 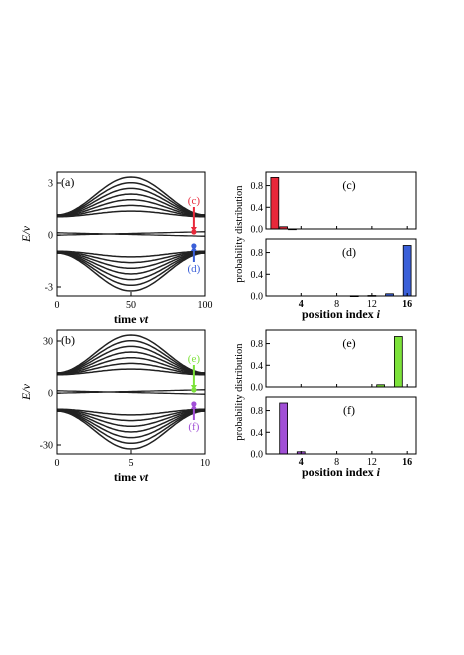 What do you see at coordinates (131, 463) in the screenshot?
I see `x-tick-label: 5` at bounding box center [131, 463].